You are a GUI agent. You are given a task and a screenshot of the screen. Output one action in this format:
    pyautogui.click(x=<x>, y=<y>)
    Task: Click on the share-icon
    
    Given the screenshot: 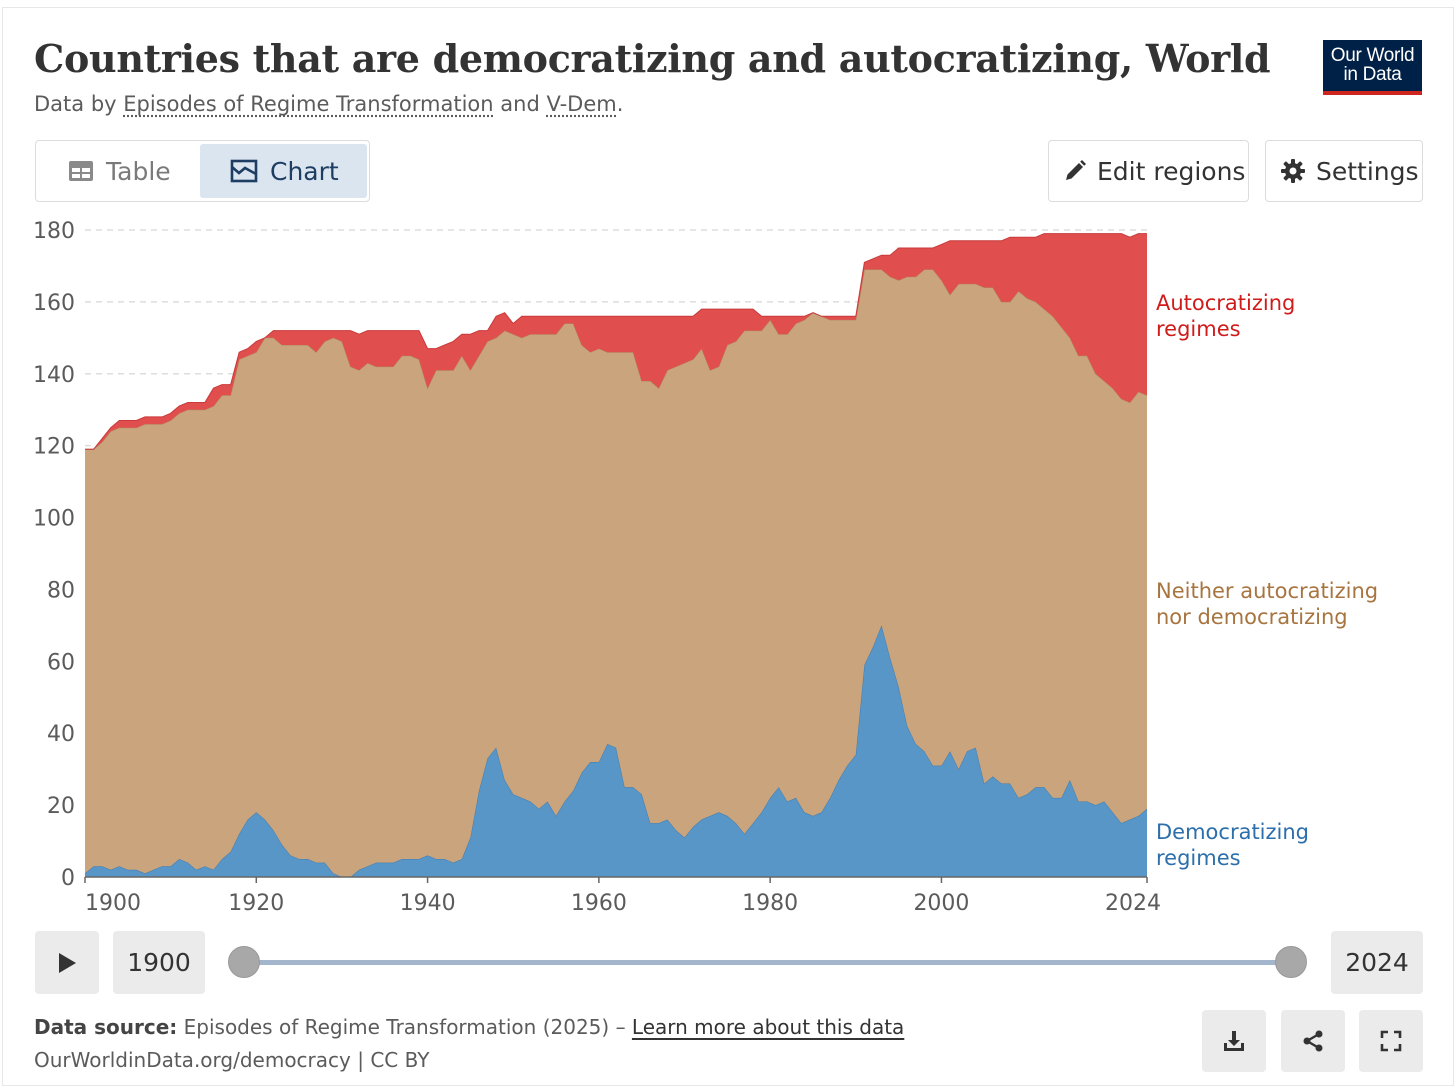 What is the action you would take?
    pyautogui.click(x=1313, y=1041)
    